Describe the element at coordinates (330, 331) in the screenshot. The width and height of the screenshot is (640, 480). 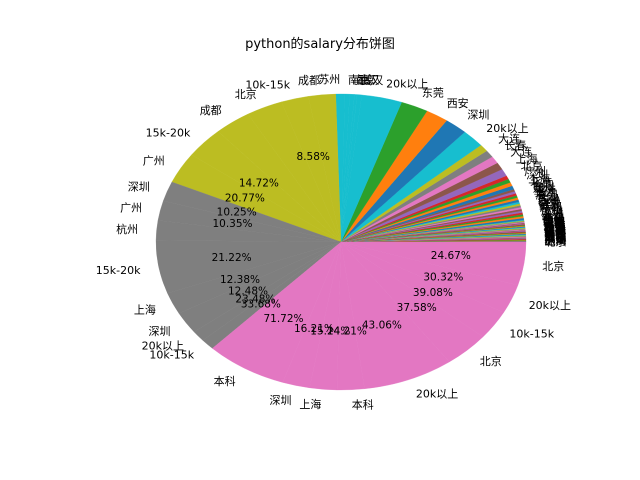
I see `slice-percent-label: 15.24%` at that location.